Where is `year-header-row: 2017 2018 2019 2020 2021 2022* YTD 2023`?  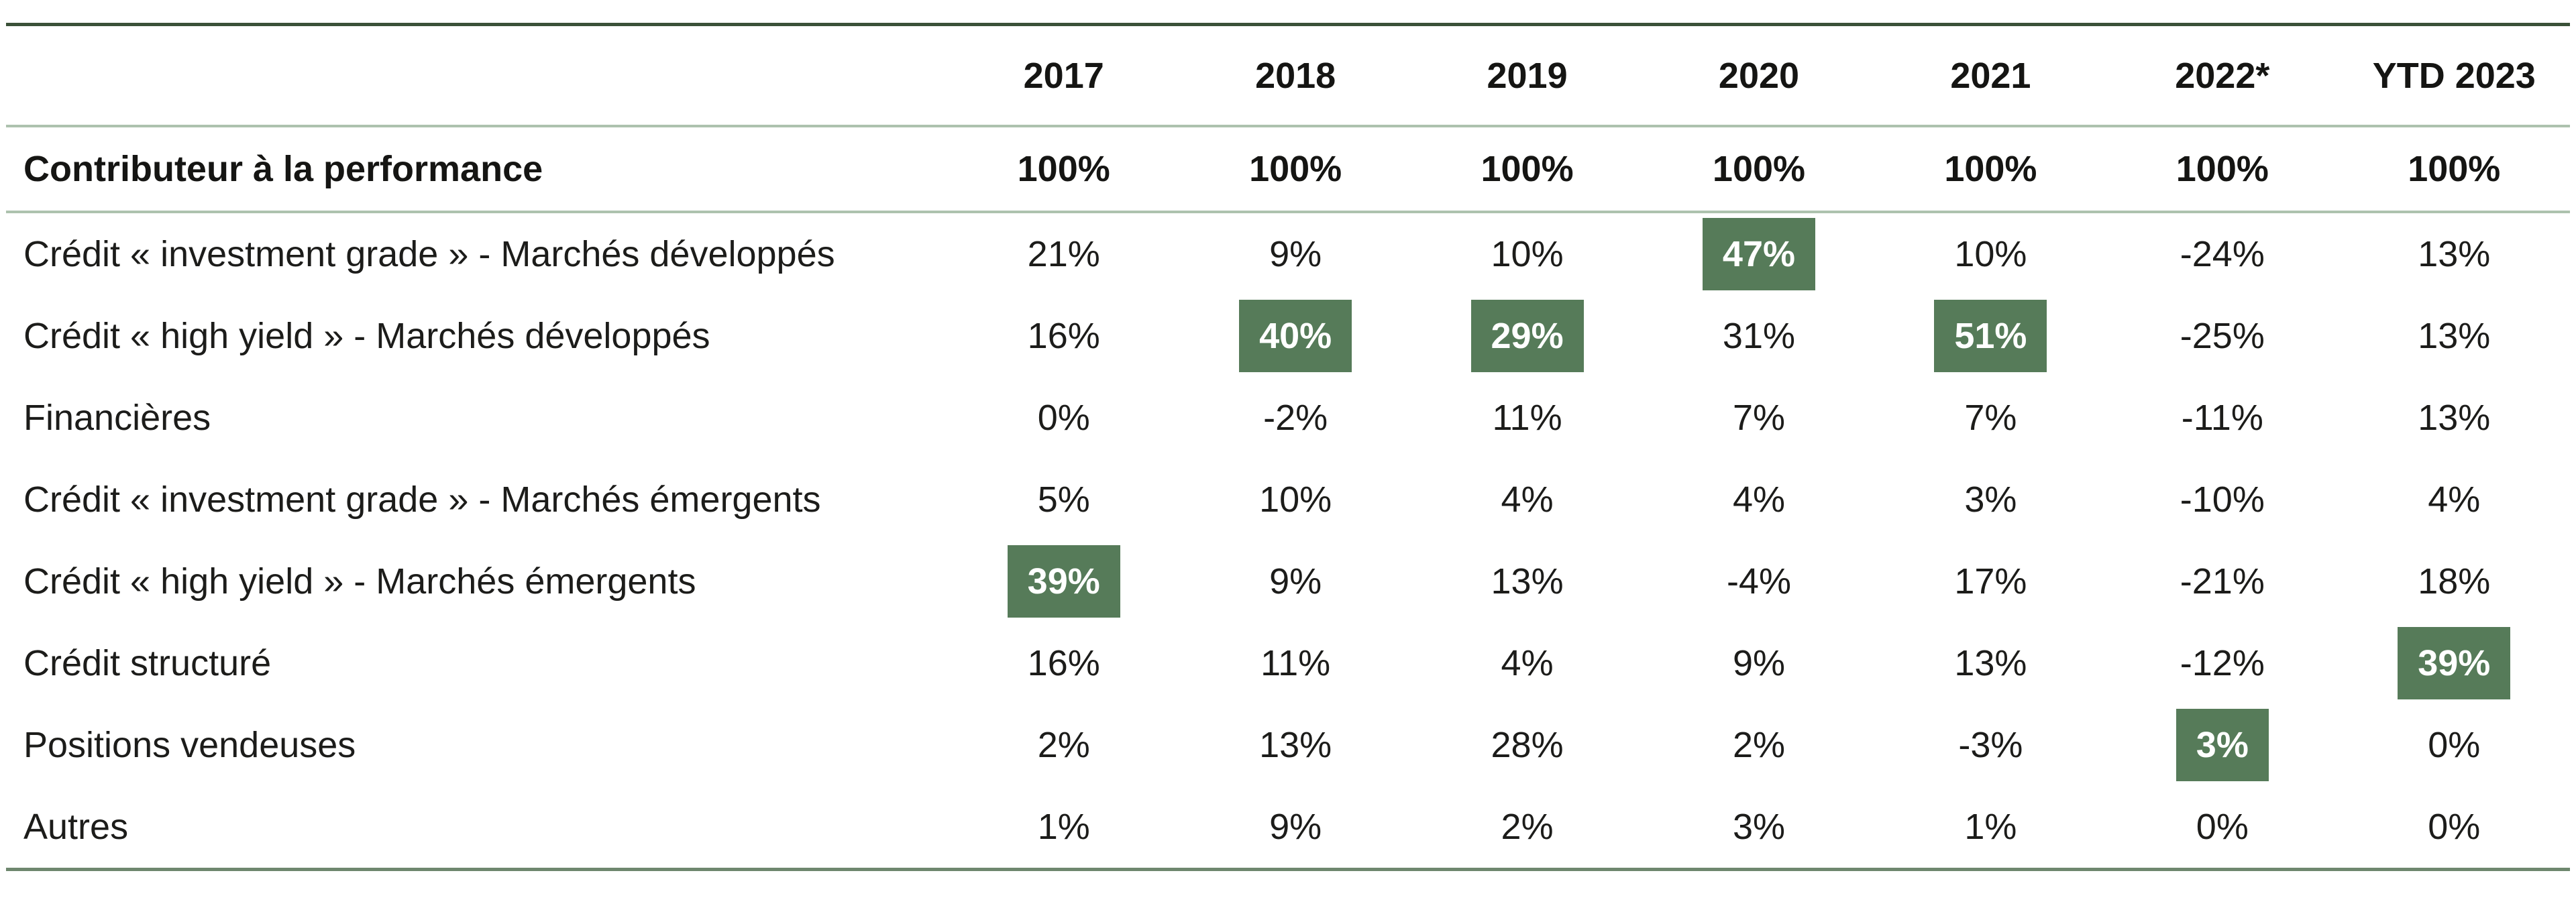 year-header-row: 2017 2018 2019 2020 2021 2022* YTD 2023 is located at coordinates (1288, 75).